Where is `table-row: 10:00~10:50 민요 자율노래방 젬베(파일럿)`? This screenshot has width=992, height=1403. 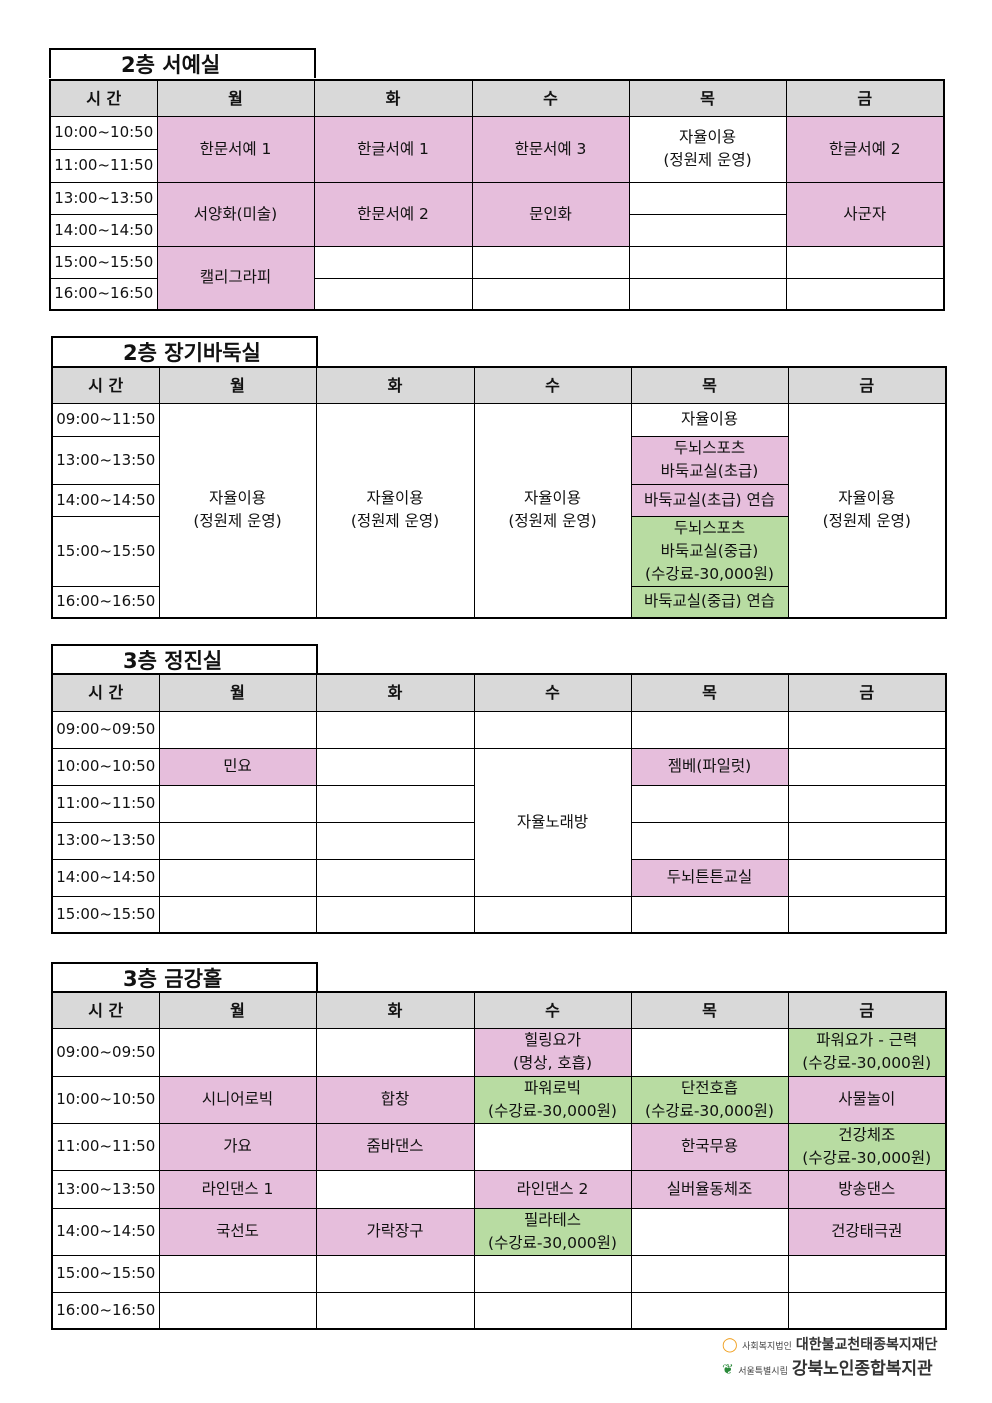 table-row: 10:00~10:50 민요 자율노래방 젬베(파일럿) is located at coordinates (499, 822).